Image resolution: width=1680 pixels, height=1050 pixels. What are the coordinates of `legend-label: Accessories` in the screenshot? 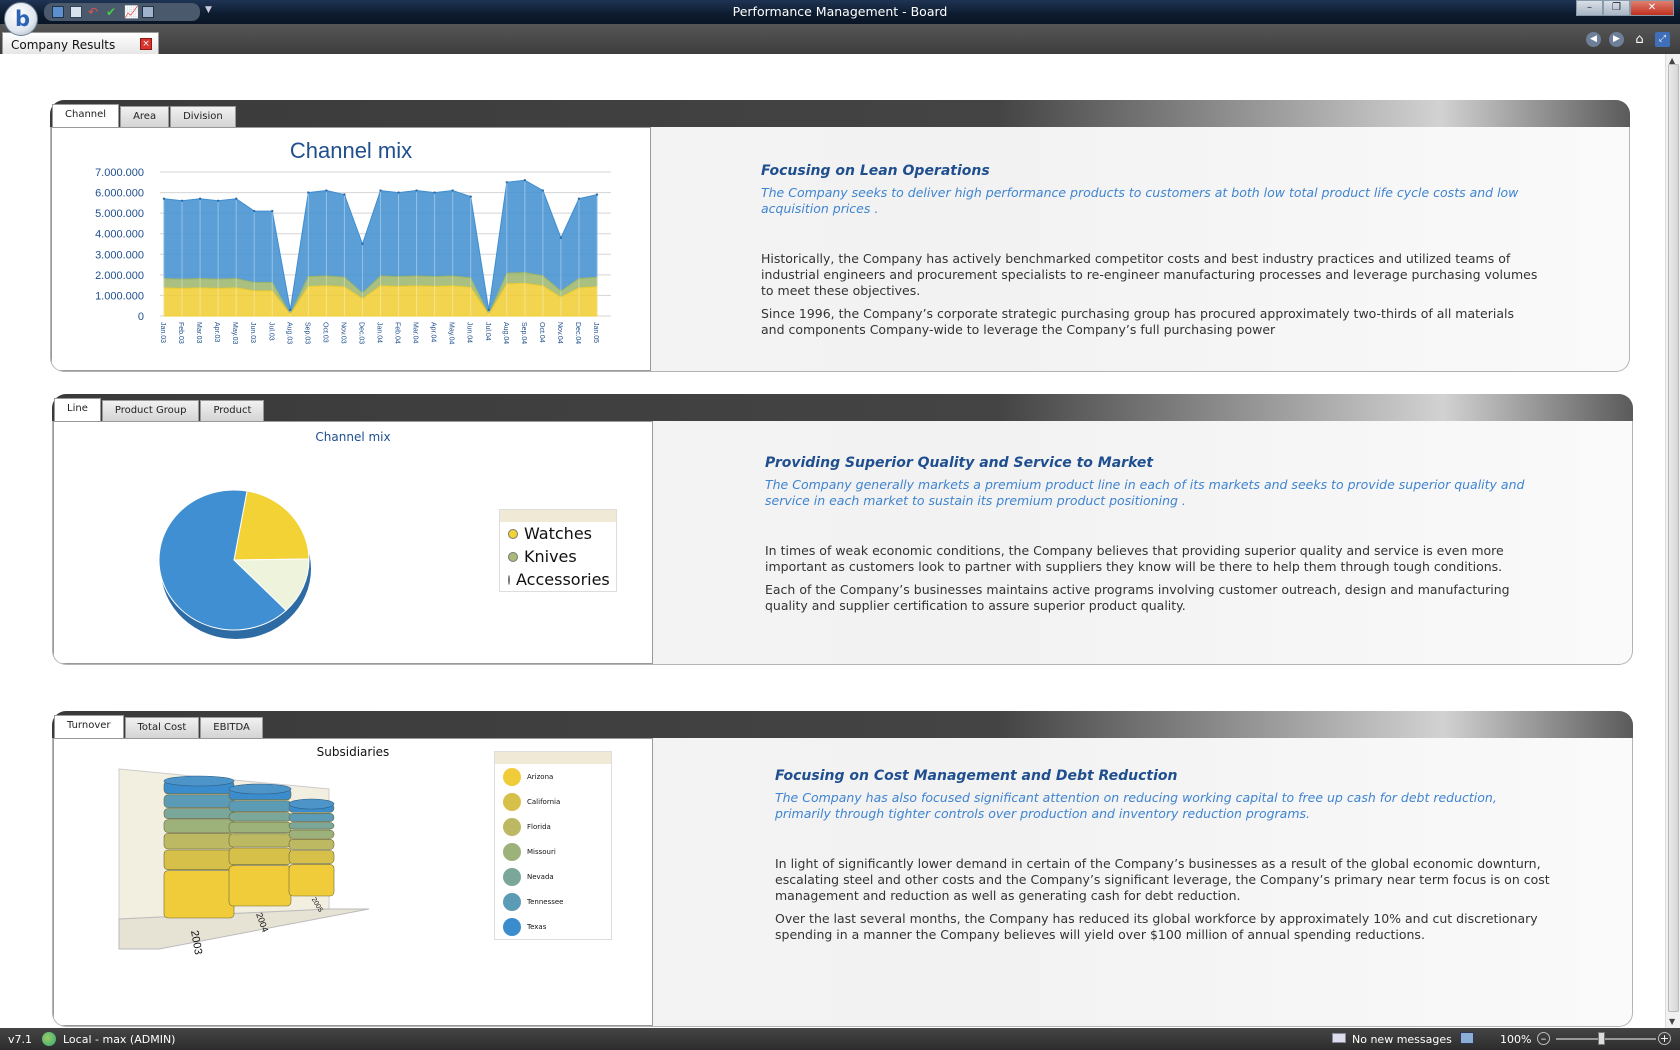 It's located at (563, 579).